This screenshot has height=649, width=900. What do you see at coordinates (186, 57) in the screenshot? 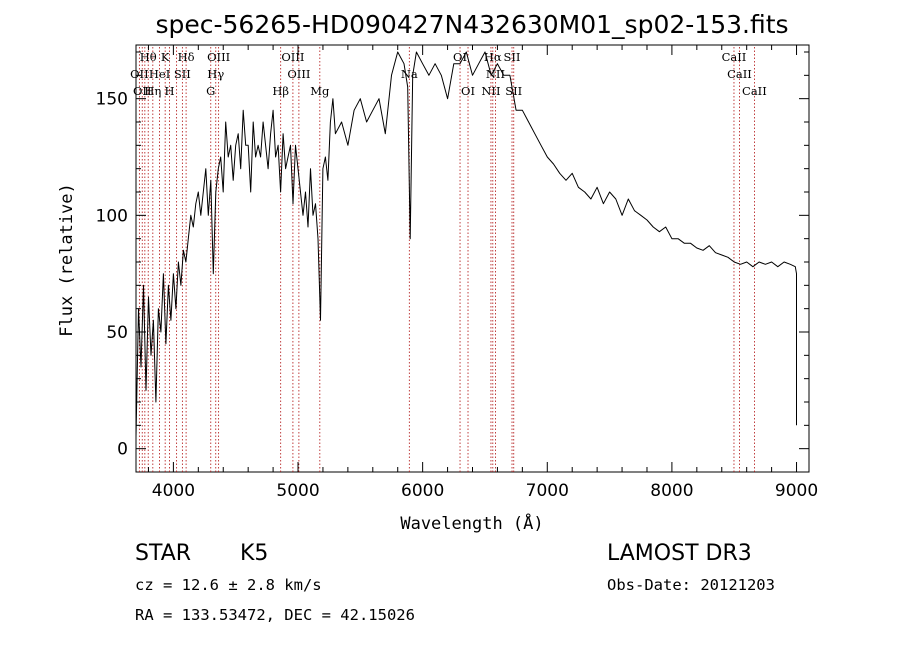
I see `line-label-0-2: Hδ` at bounding box center [186, 57].